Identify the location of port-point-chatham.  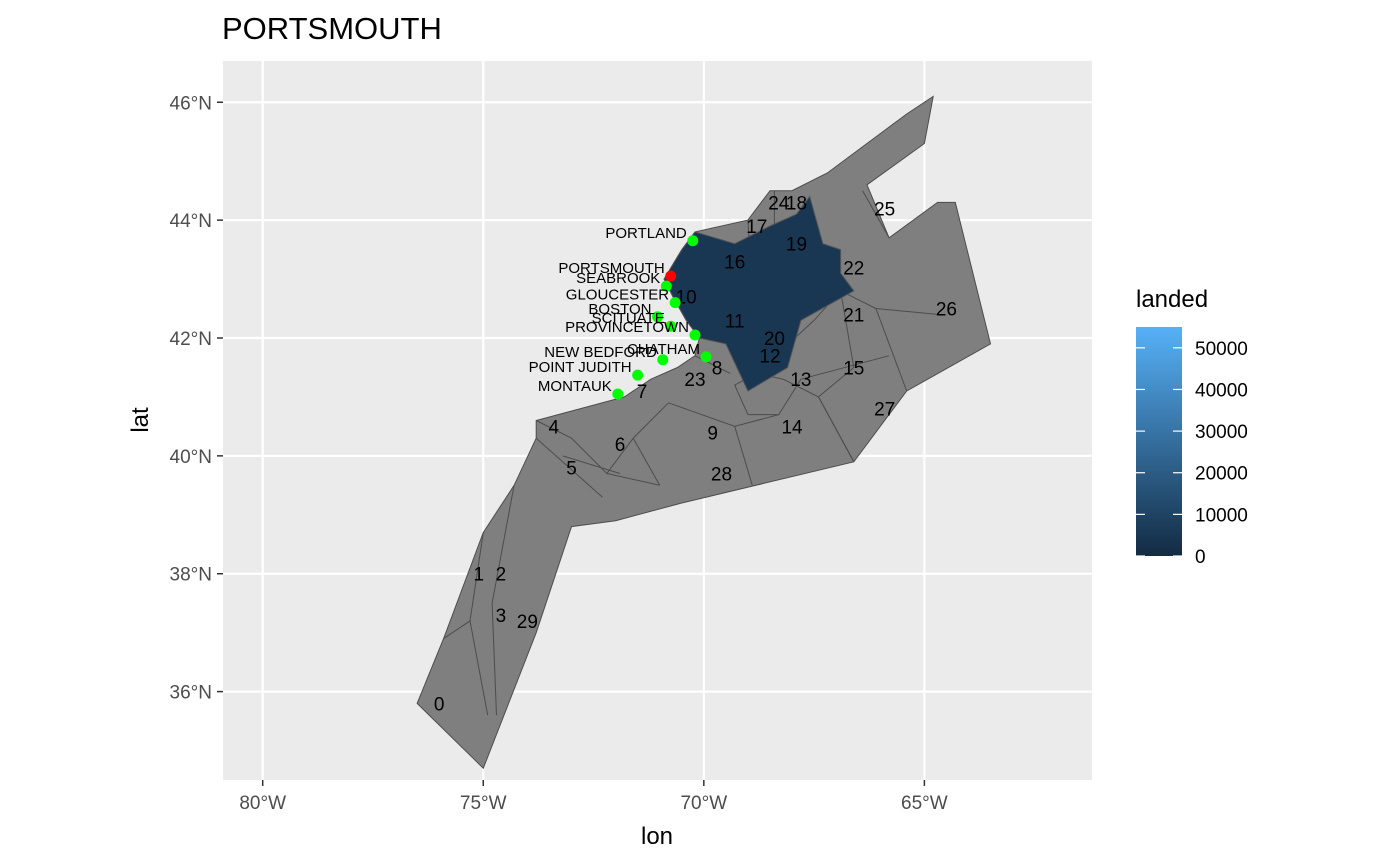
(706, 357).